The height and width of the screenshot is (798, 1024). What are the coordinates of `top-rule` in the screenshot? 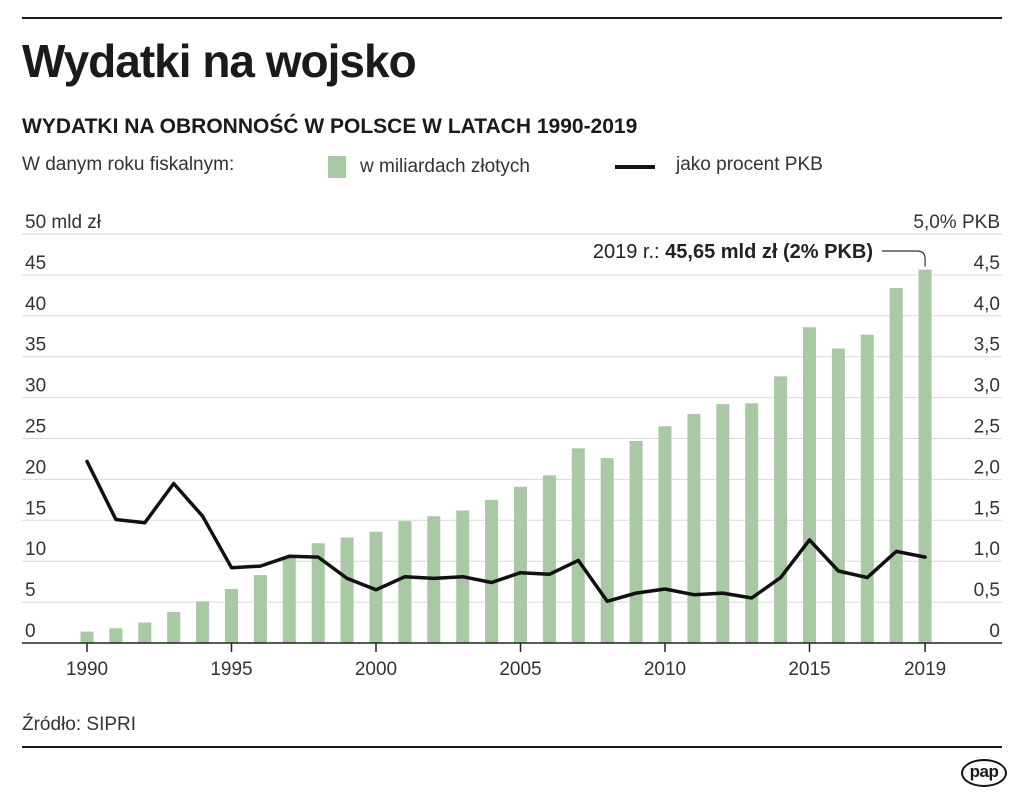 It's located at (512, 18).